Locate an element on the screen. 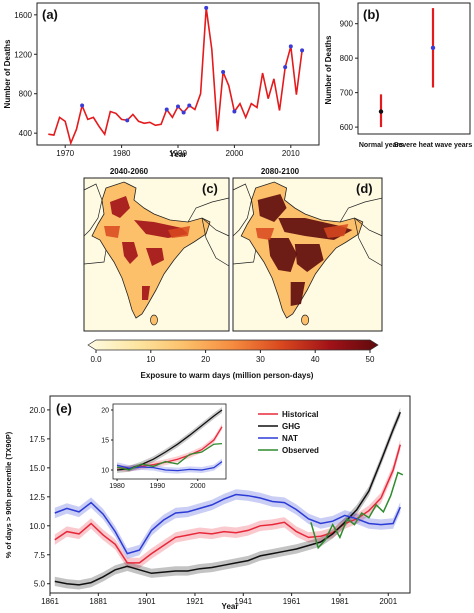  panel-a-series-line is located at coordinates (175, 76).